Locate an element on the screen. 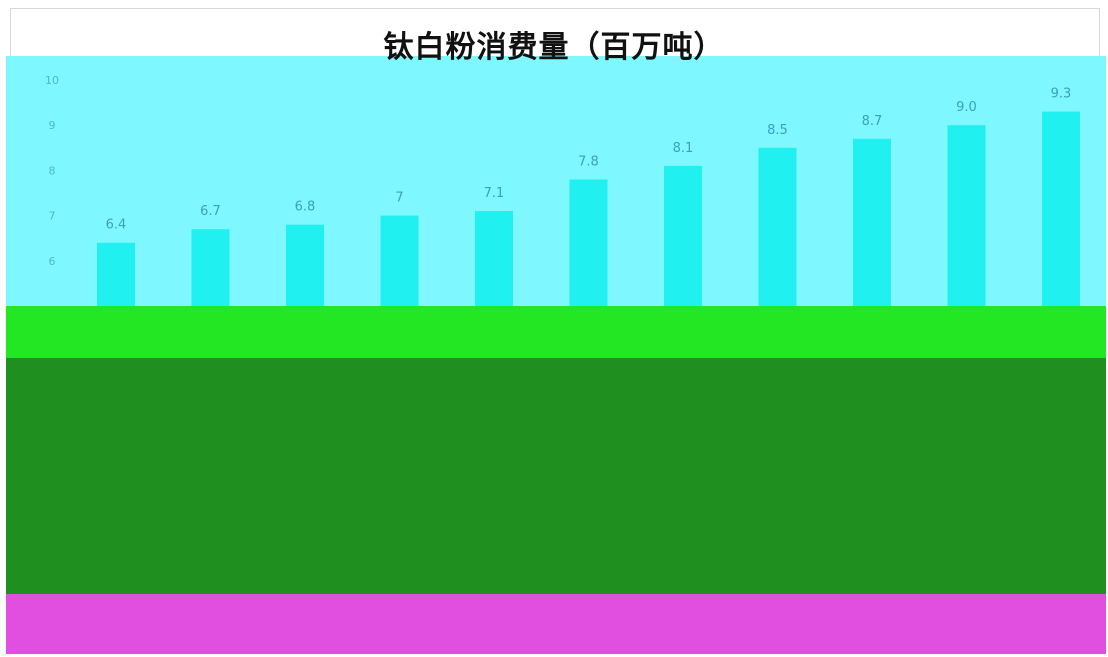  y-tick-label: 9 is located at coordinates (52, 125).